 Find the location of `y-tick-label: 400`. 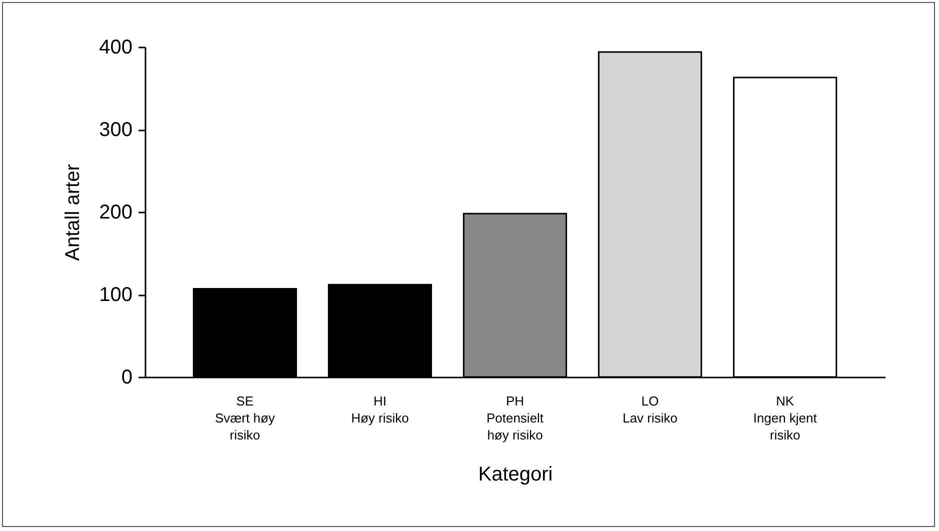

y-tick-label: 400 is located at coordinates (115, 47).